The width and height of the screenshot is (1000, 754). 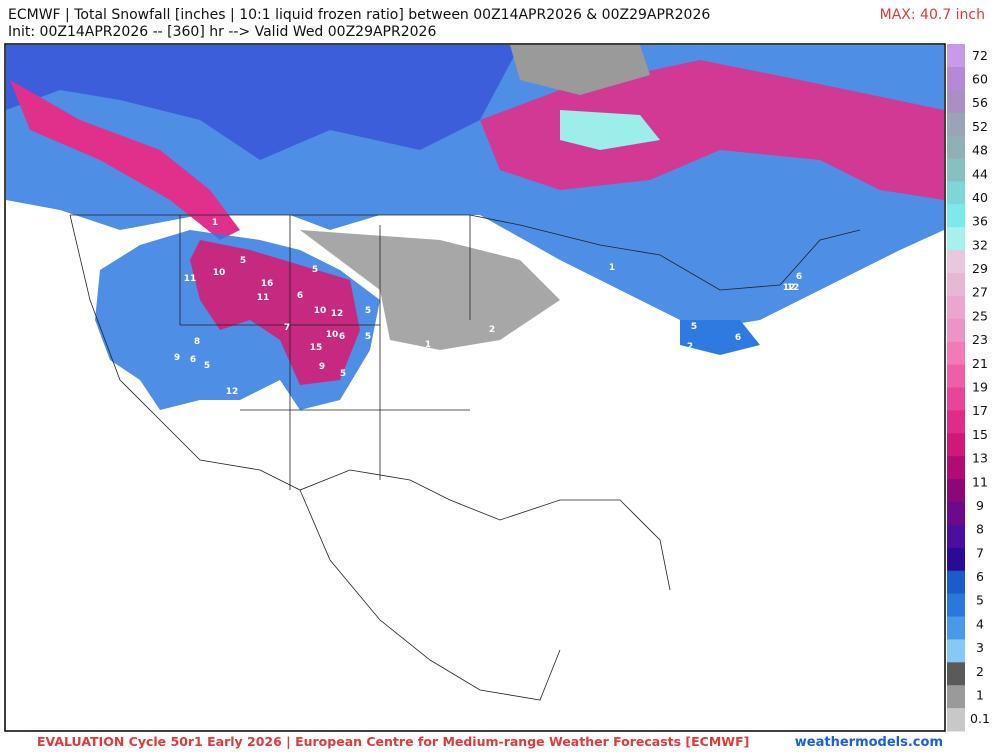 I want to click on map-label: 16, so click(x=267, y=284).